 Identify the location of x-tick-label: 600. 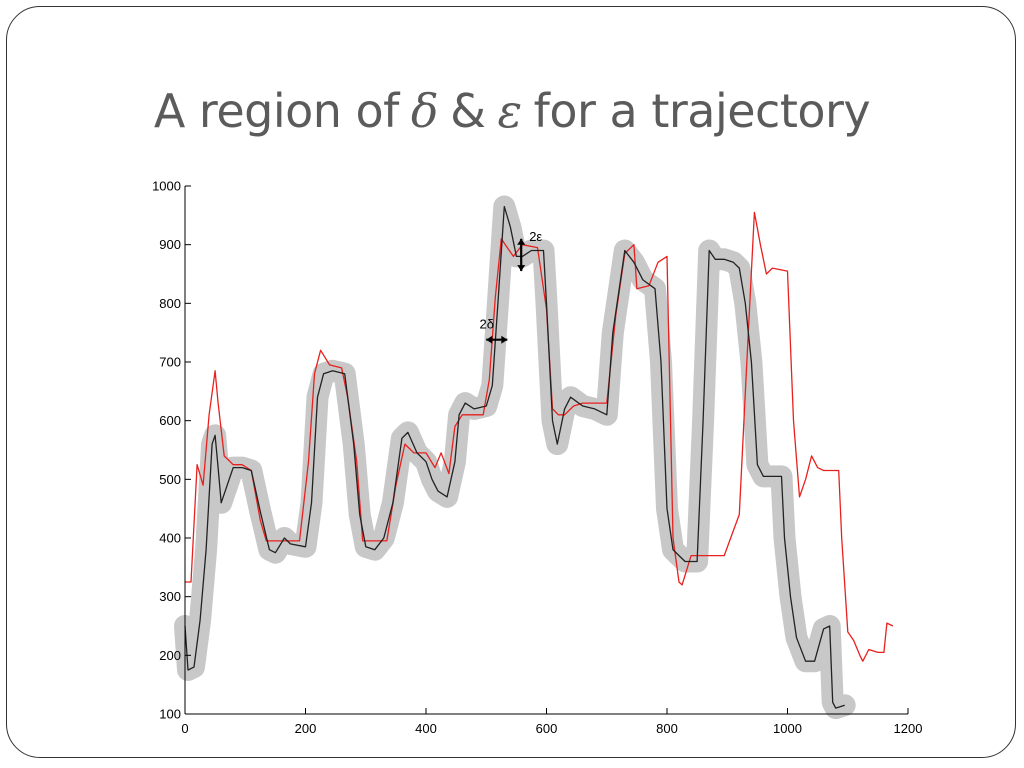
(547, 728).